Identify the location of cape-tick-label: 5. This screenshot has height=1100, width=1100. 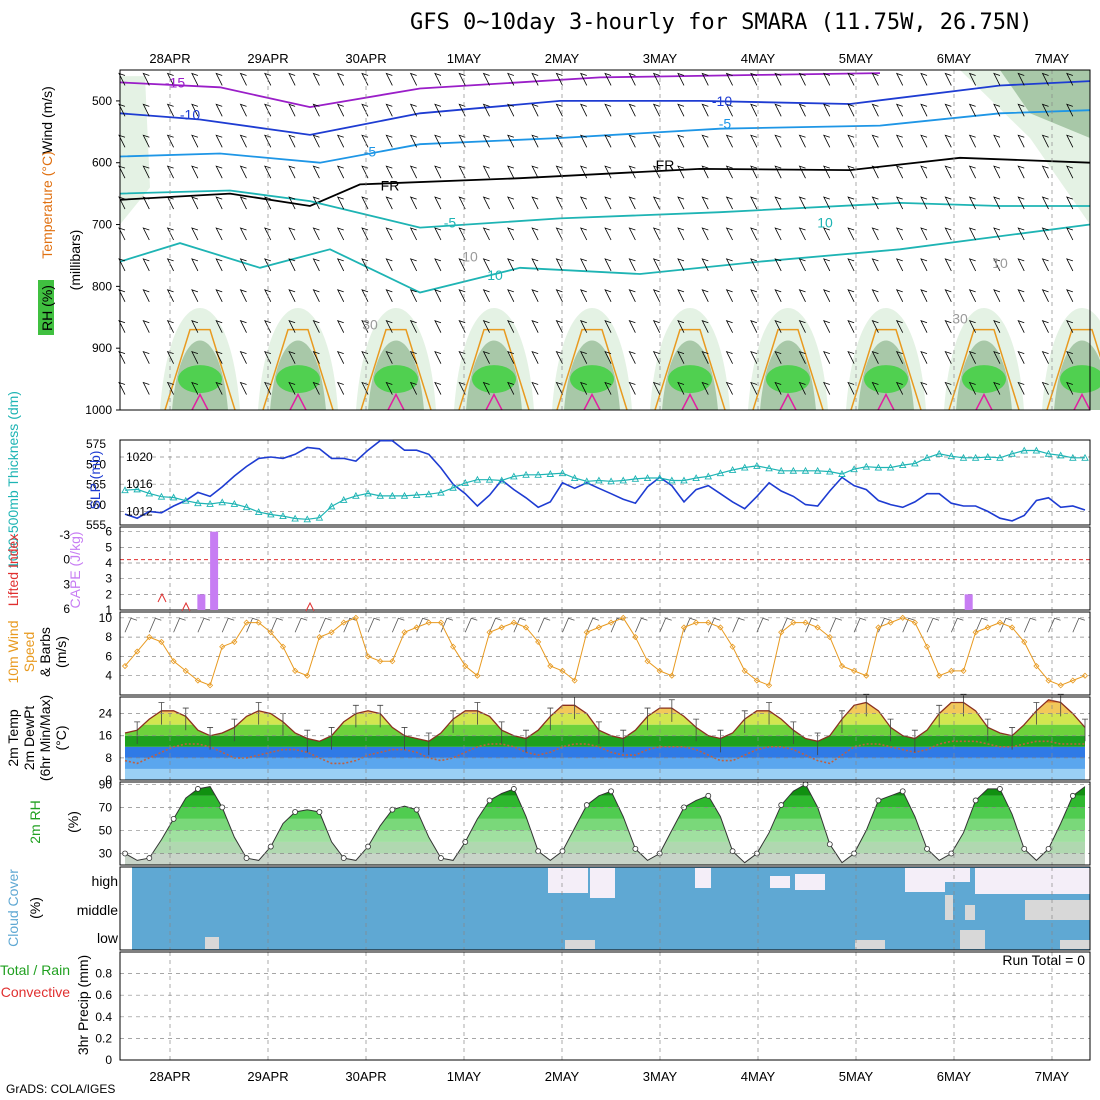
(108, 547).